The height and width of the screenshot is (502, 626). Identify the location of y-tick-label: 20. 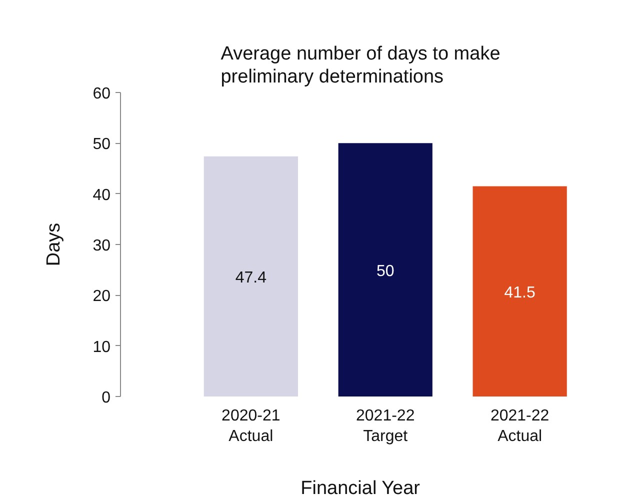
(101, 297).